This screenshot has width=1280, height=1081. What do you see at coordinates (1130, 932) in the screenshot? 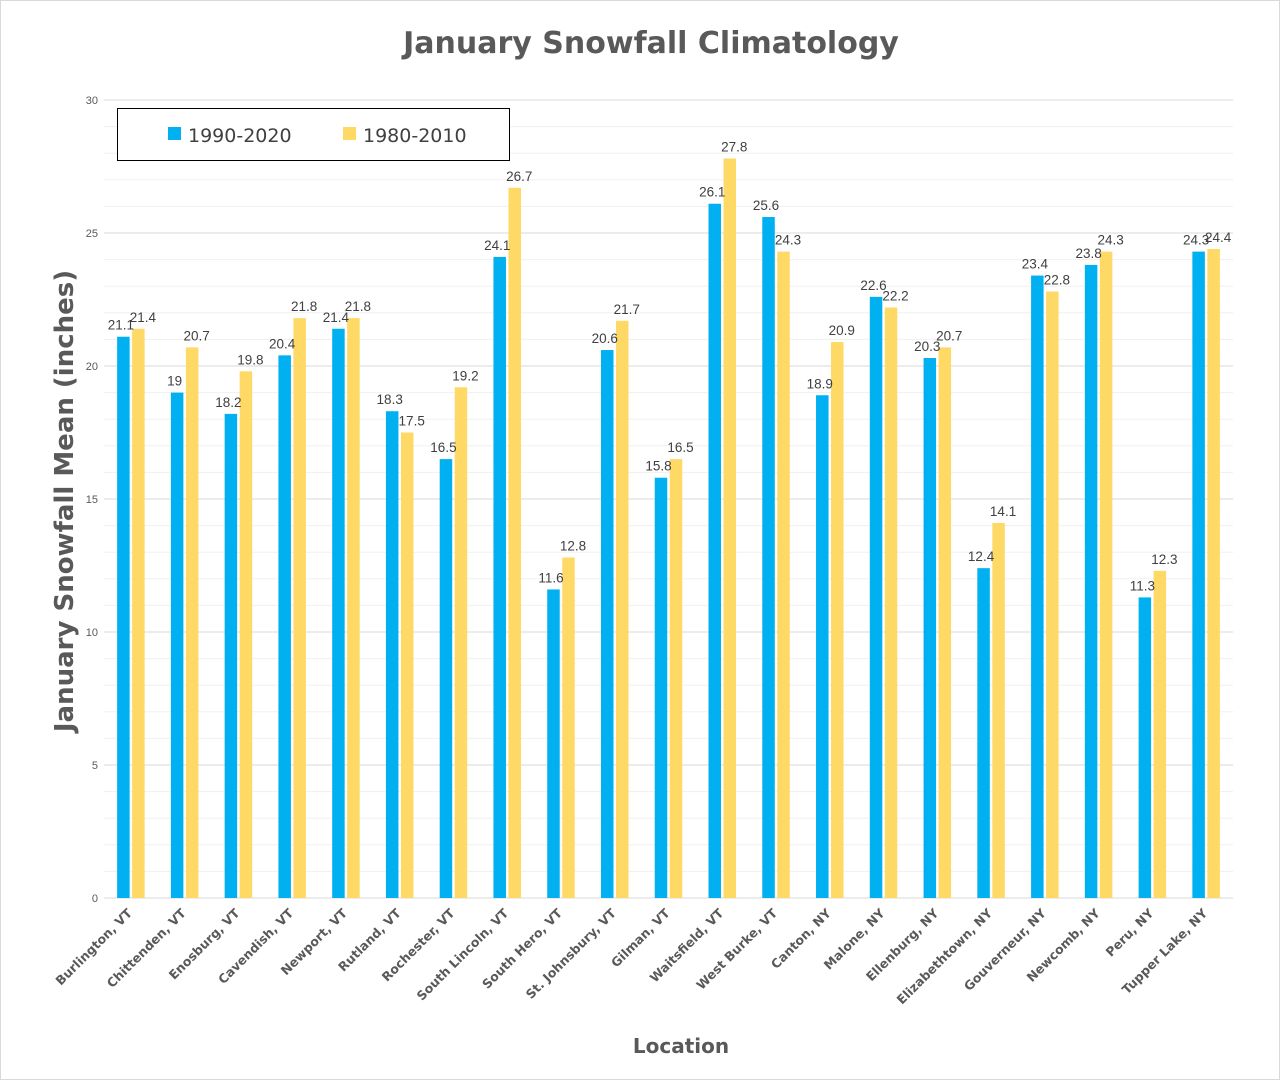
I see `x-tick-label: Peru, NY` at bounding box center [1130, 932].